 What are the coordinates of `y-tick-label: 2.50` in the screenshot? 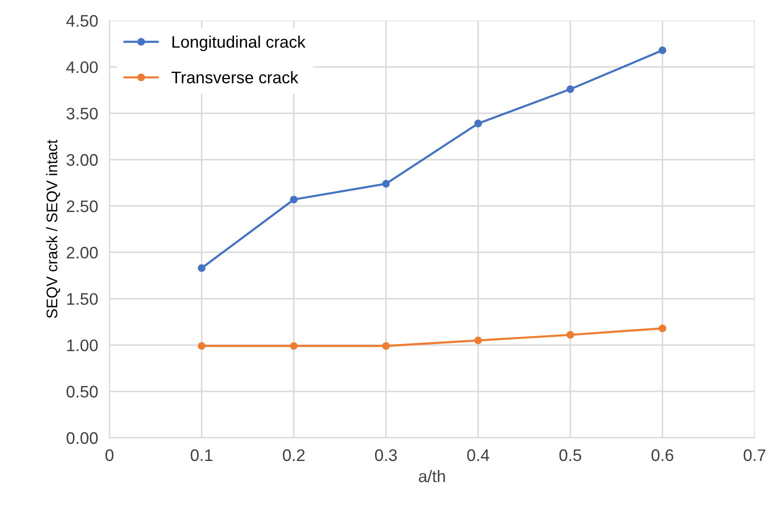 It's located at (82, 206).